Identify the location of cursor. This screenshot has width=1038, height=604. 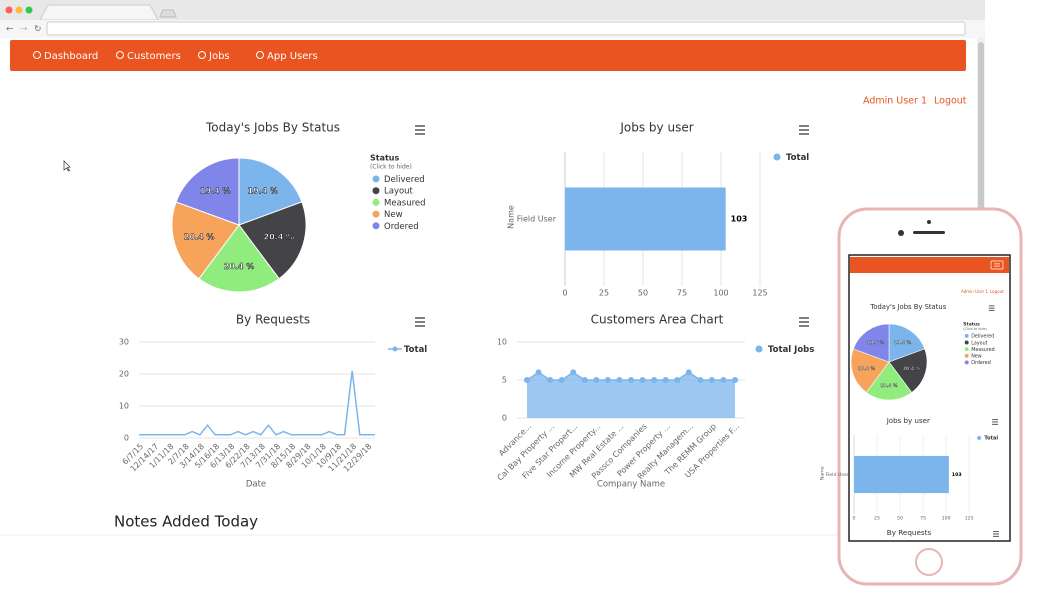
(67, 166).